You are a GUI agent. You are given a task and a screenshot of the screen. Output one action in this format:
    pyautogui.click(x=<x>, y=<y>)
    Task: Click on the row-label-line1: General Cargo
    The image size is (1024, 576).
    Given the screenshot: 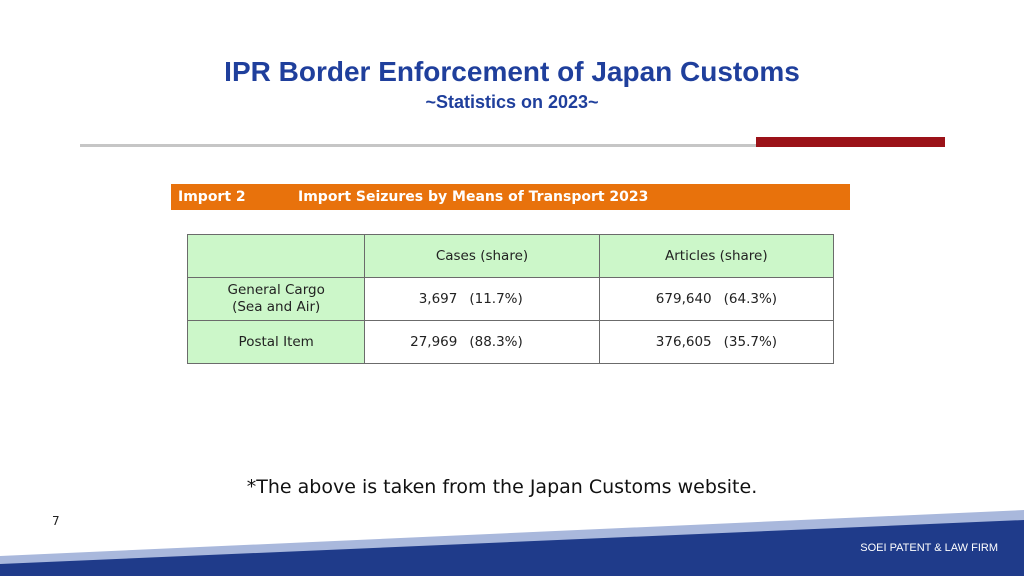 What is the action you would take?
    pyautogui.click(x=276, y=290)
    